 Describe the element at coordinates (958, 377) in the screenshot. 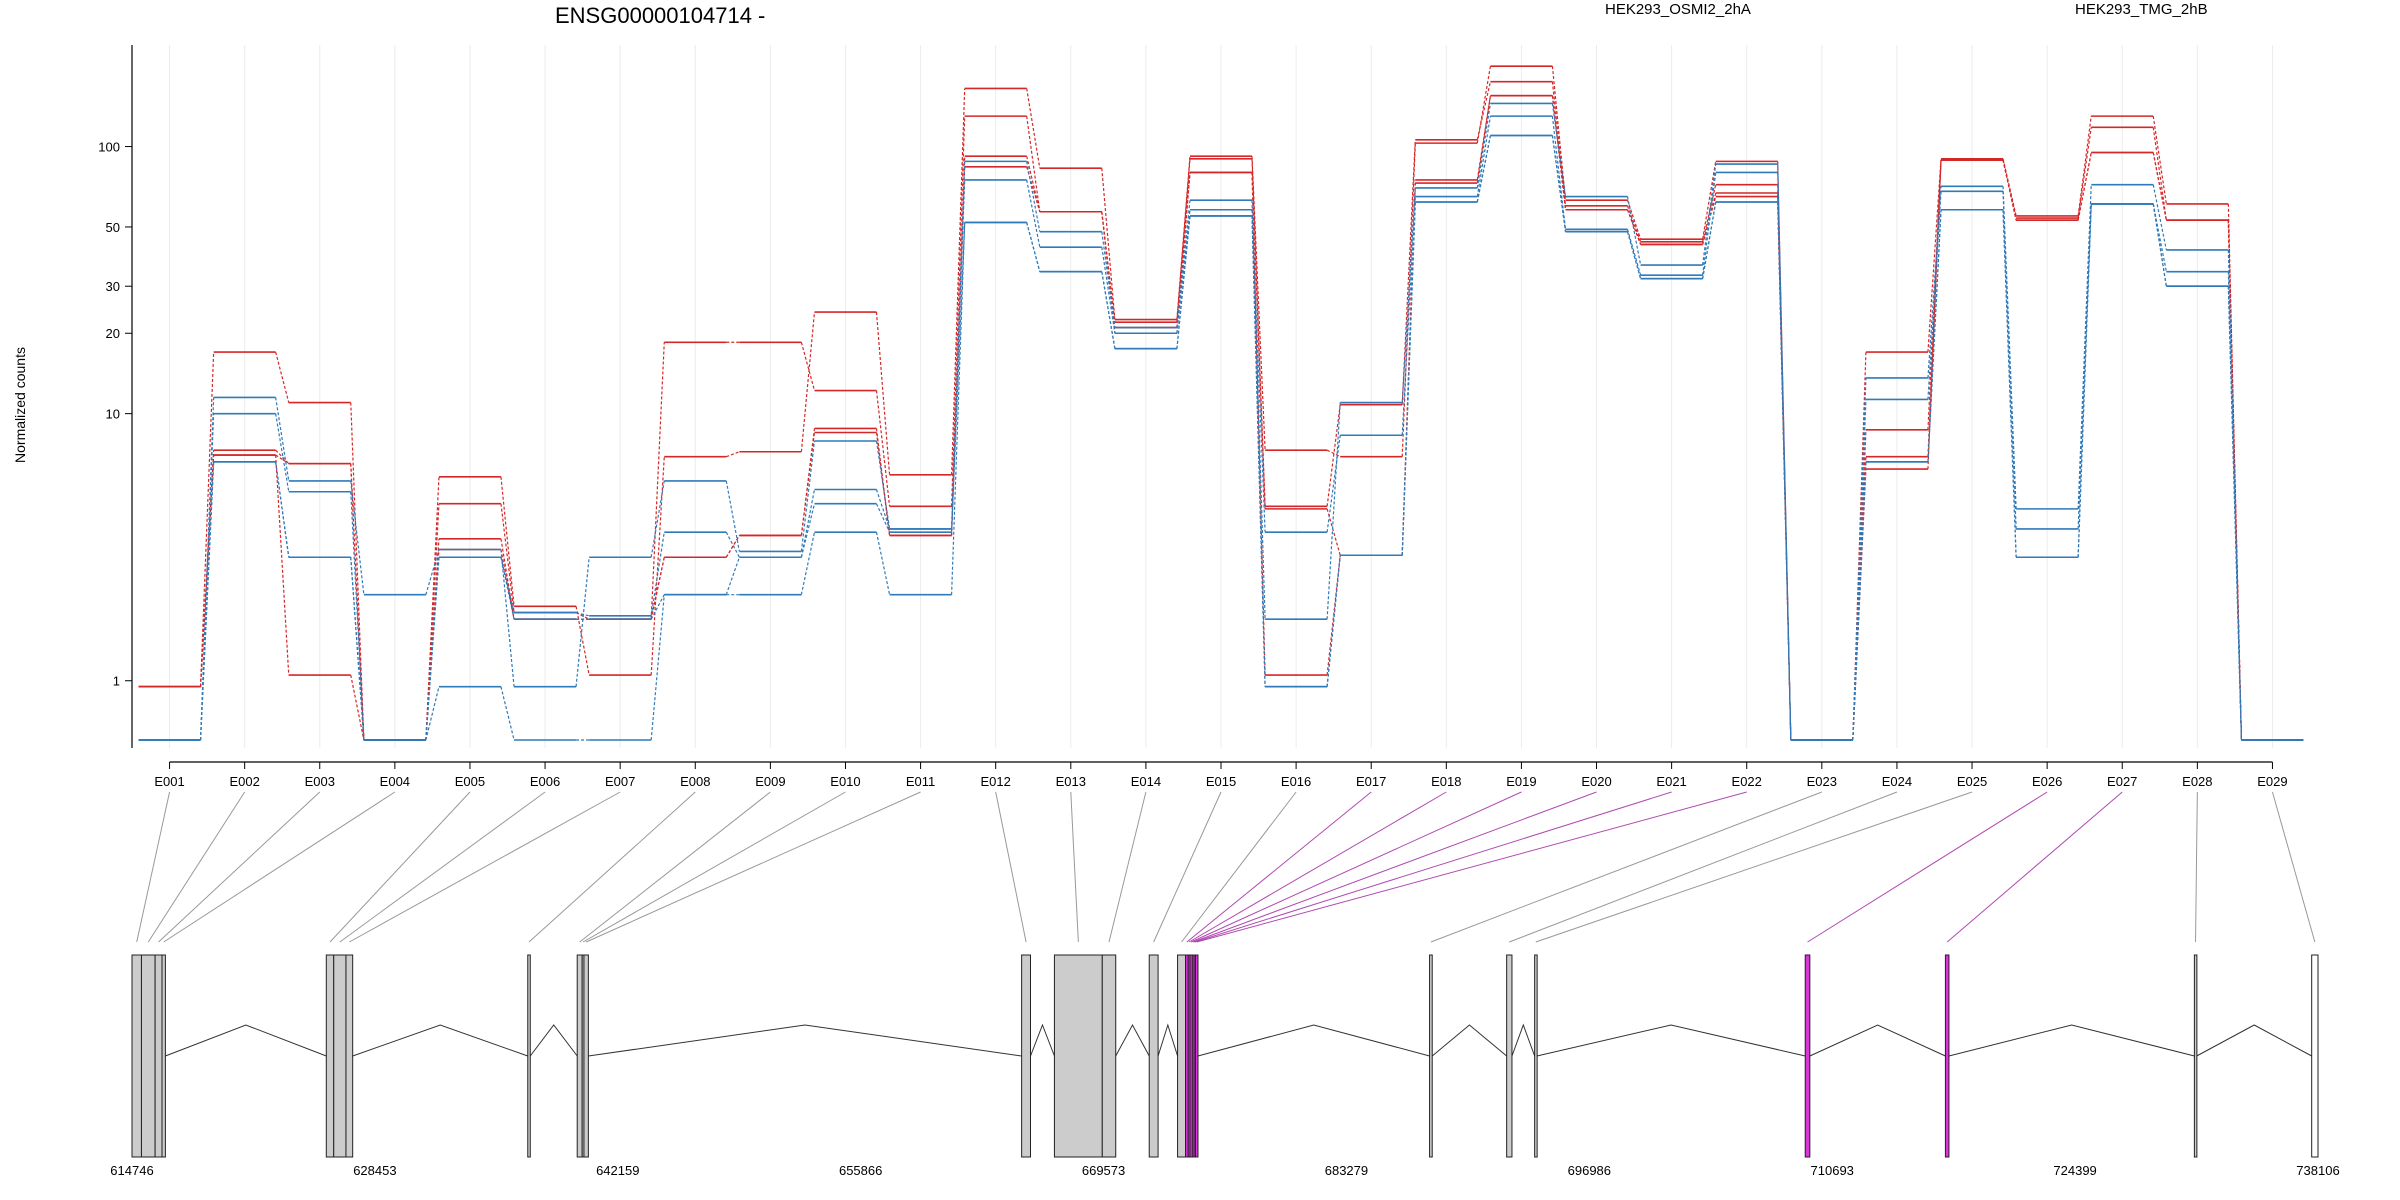

I see `series-7-E011-step` at that location.